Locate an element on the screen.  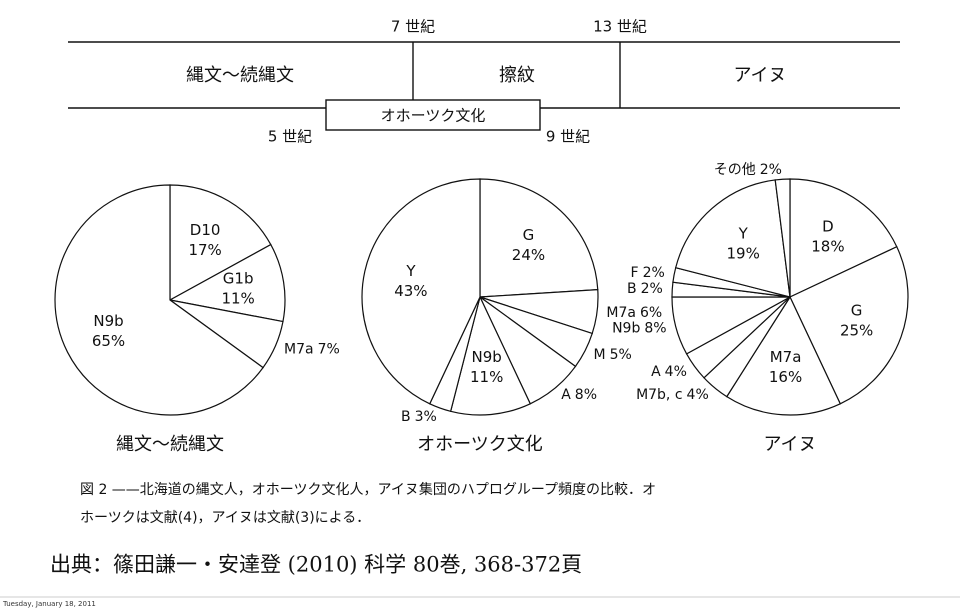
slice-value: 3% is located at coordinates (426, 417).